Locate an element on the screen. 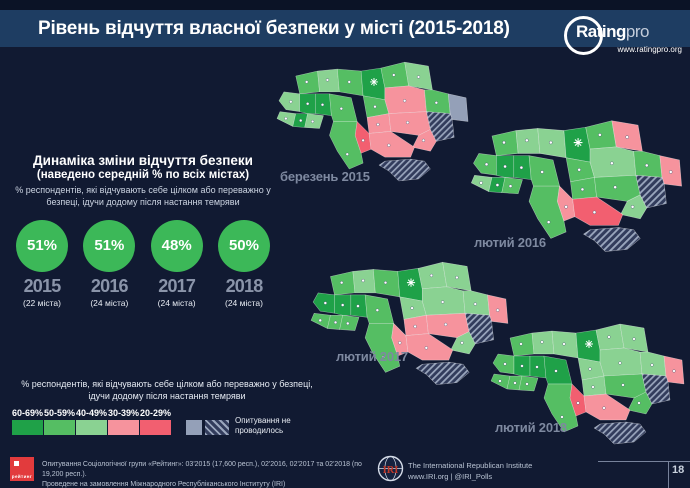  year-label: 2016 is located at coordinates (109, 286).